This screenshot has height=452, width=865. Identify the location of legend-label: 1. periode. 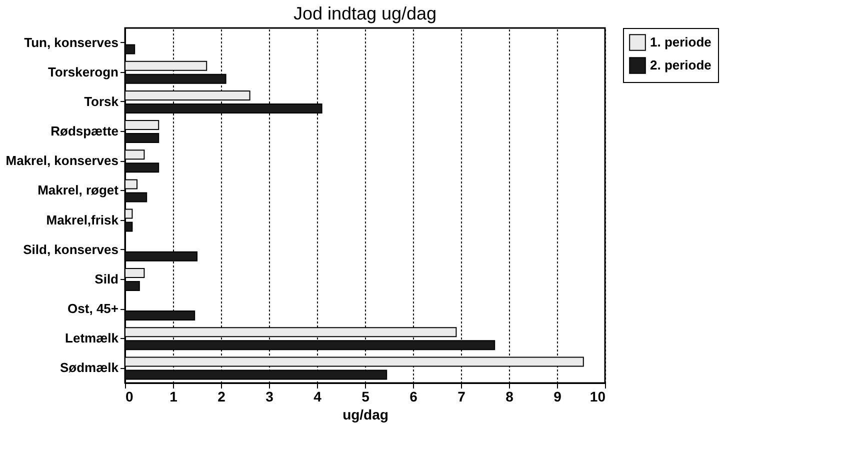
(681, 42).